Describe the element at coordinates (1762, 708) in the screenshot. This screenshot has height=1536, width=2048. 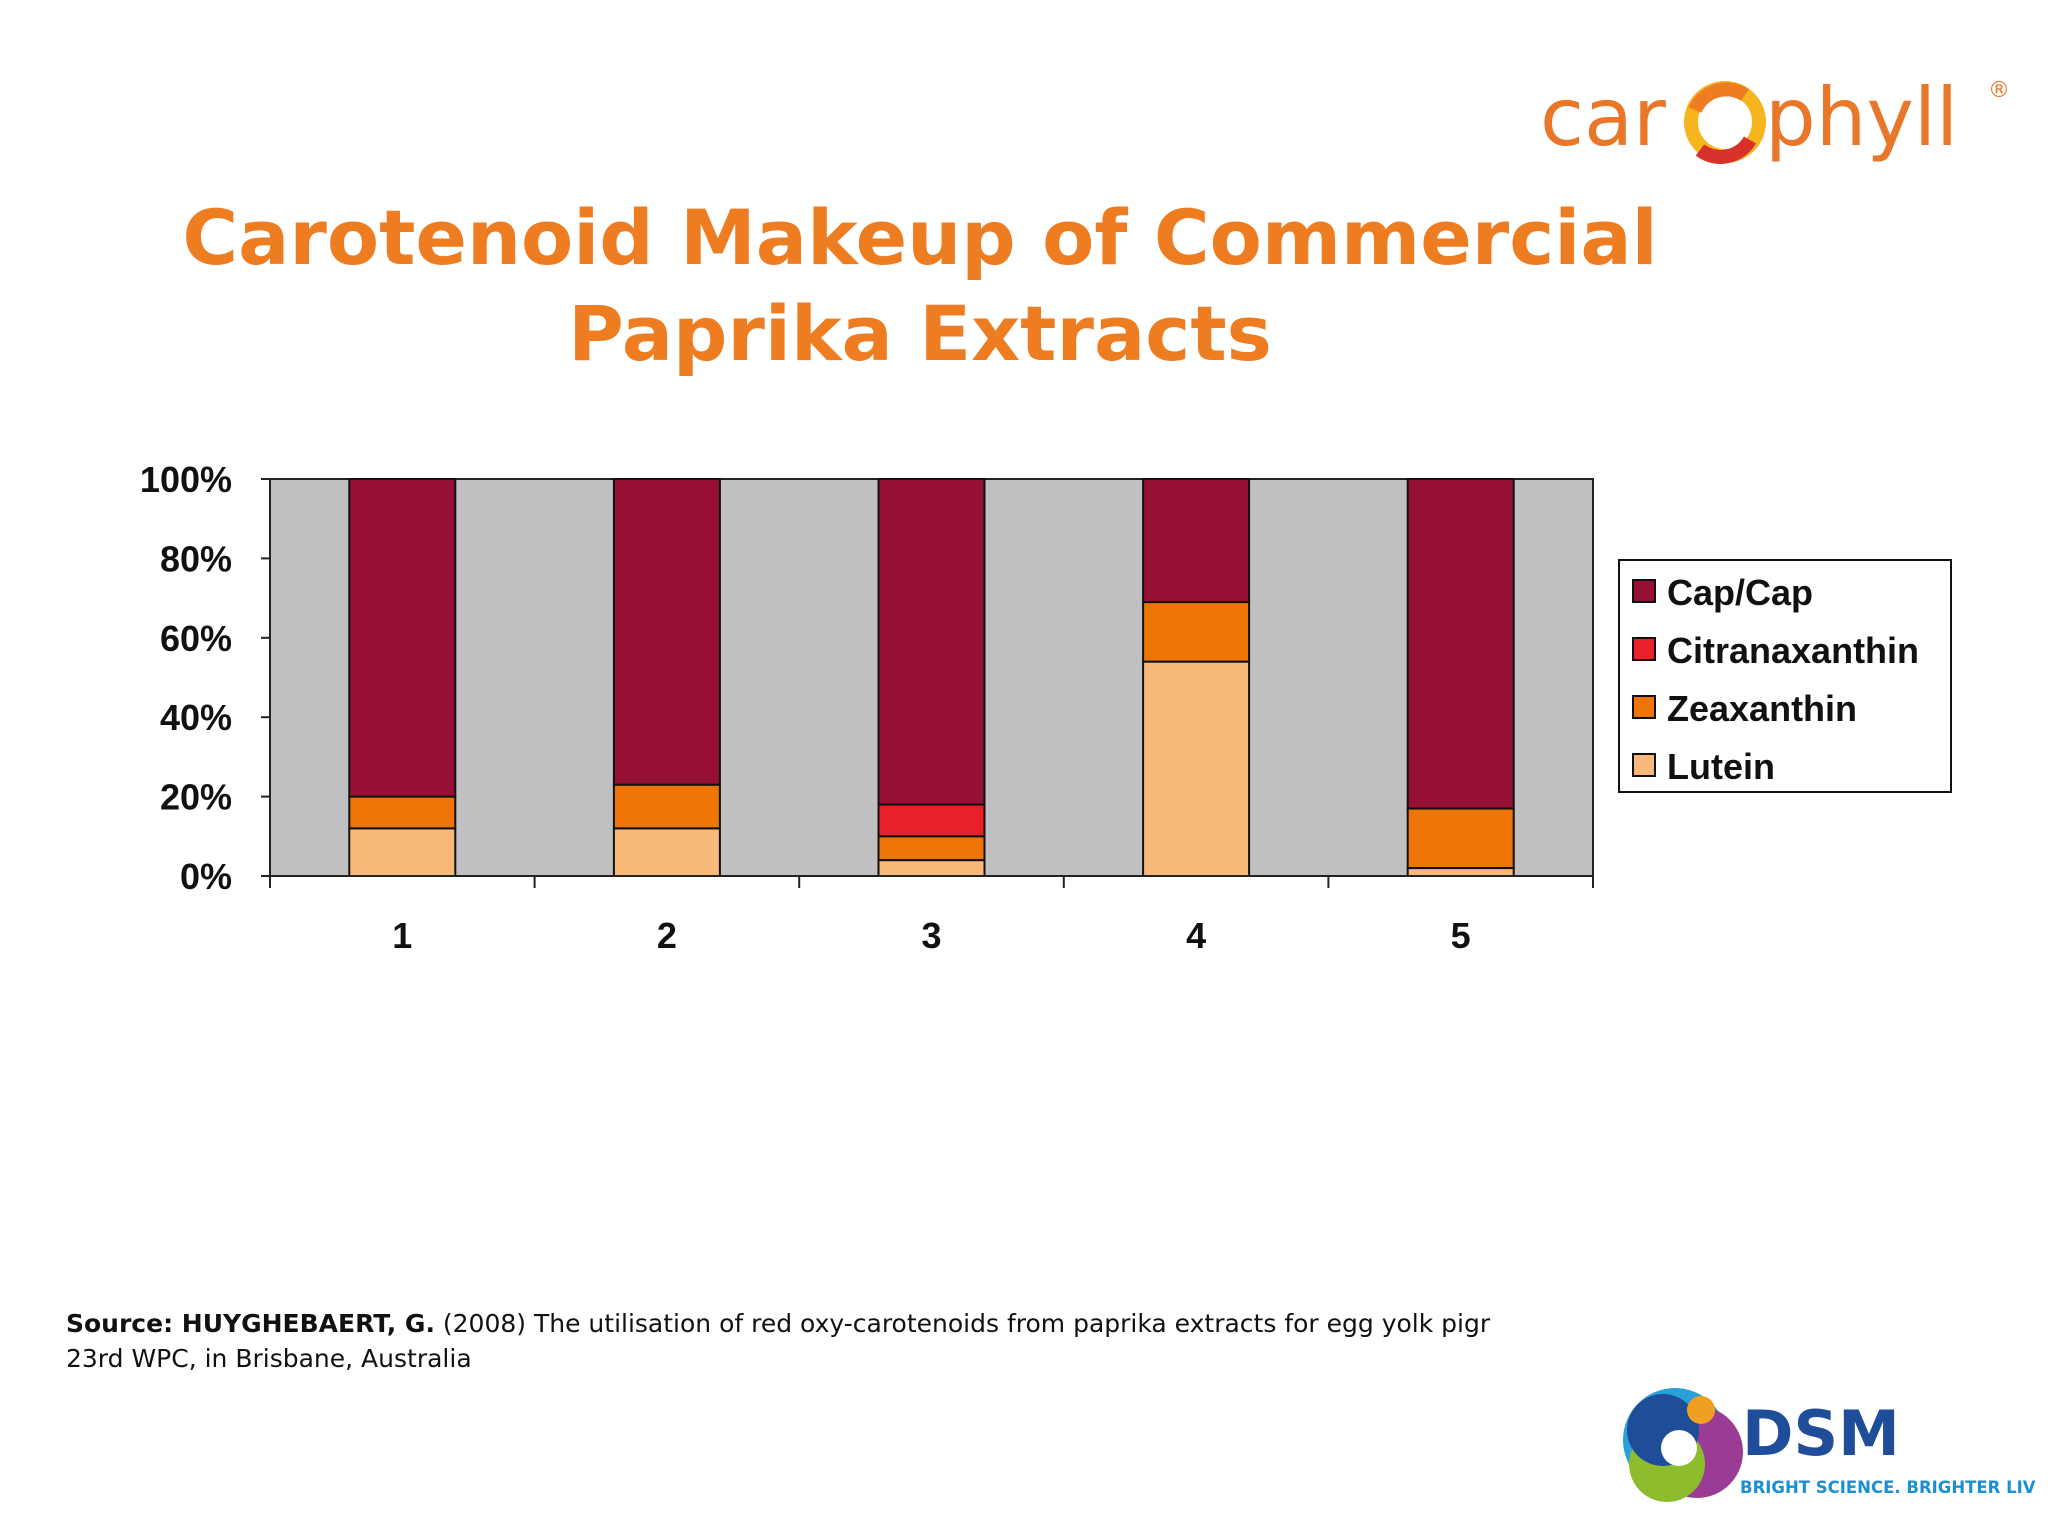
I see `legend-label: Zeaxanthin` at that location.